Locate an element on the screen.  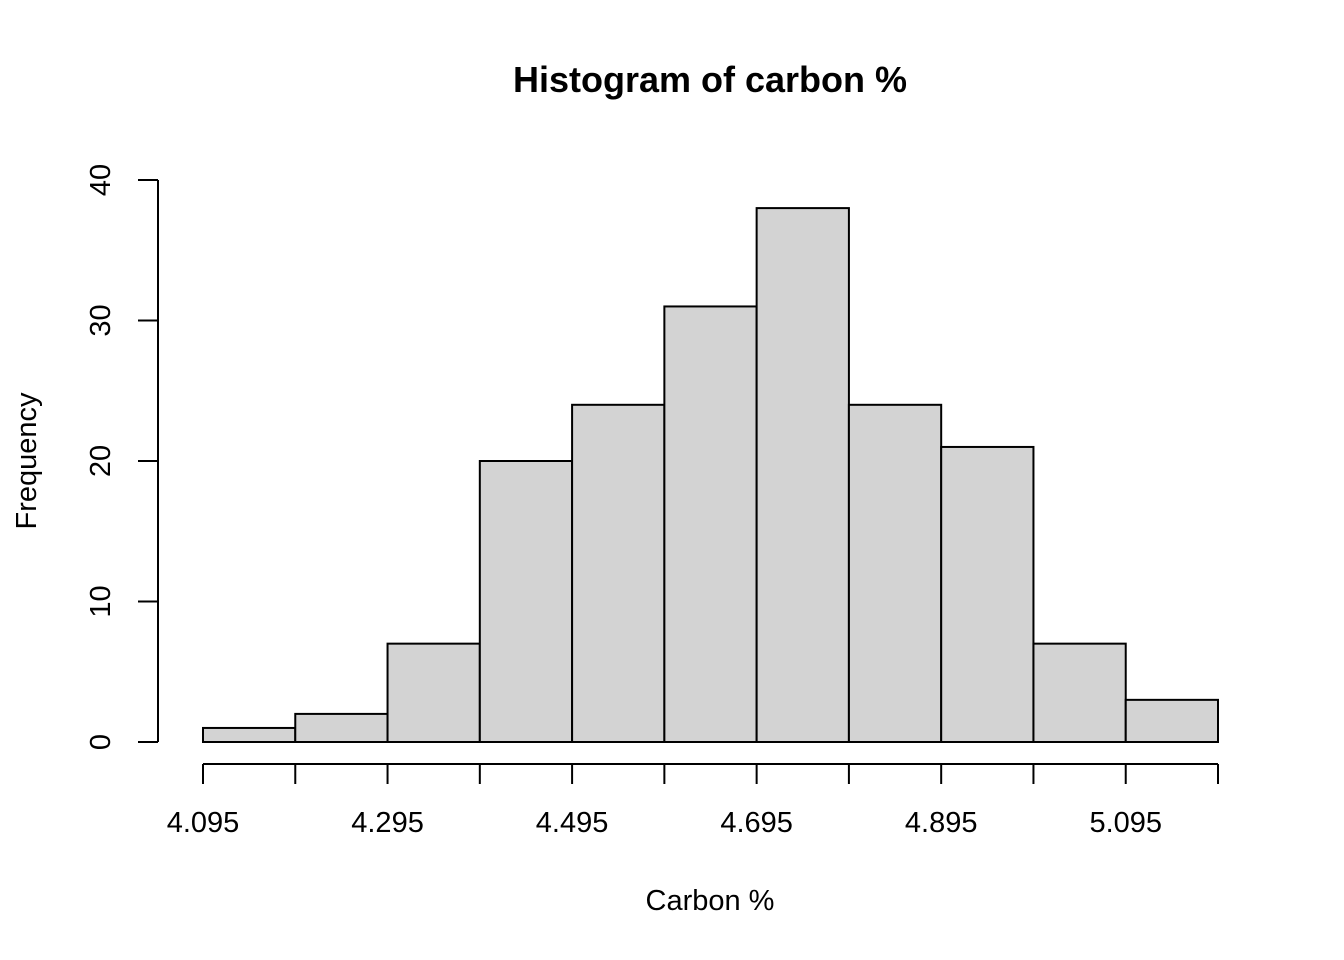
x-tick-label: 4.495 is located at coordinates (572, 823).